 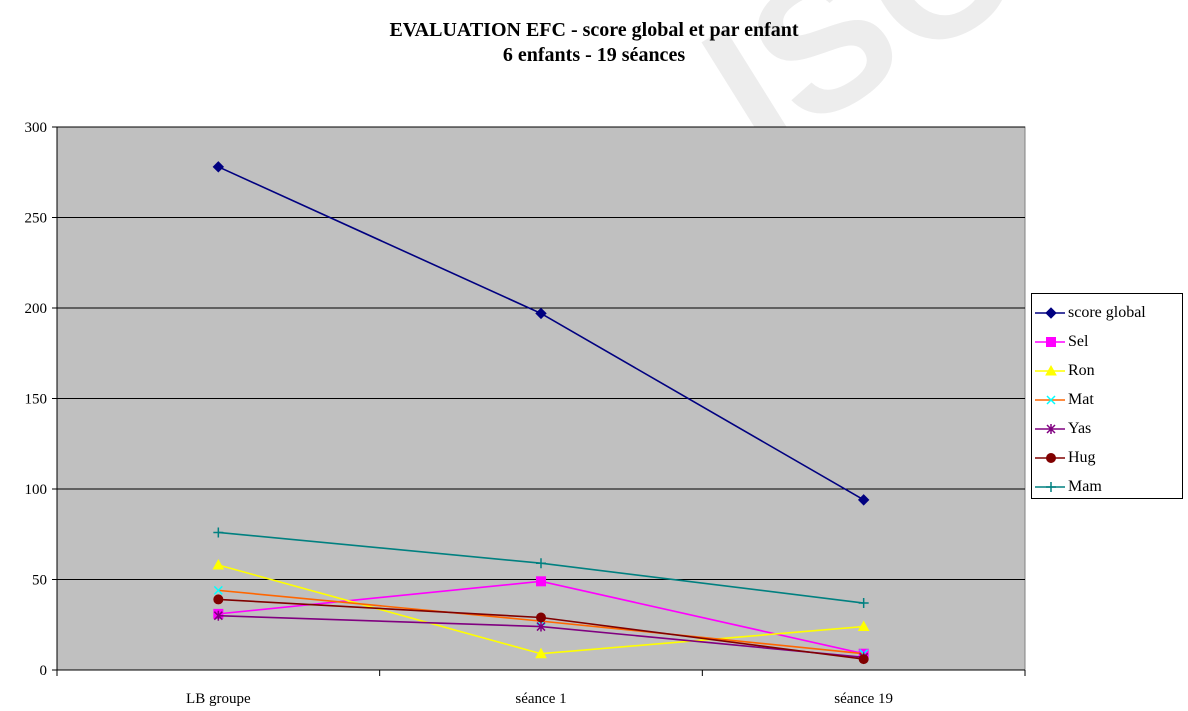 What do you see at coordinates (863, 699) in the screenshot?
I see `x-tick-label: séance 19` at bounding box center [863, 699].